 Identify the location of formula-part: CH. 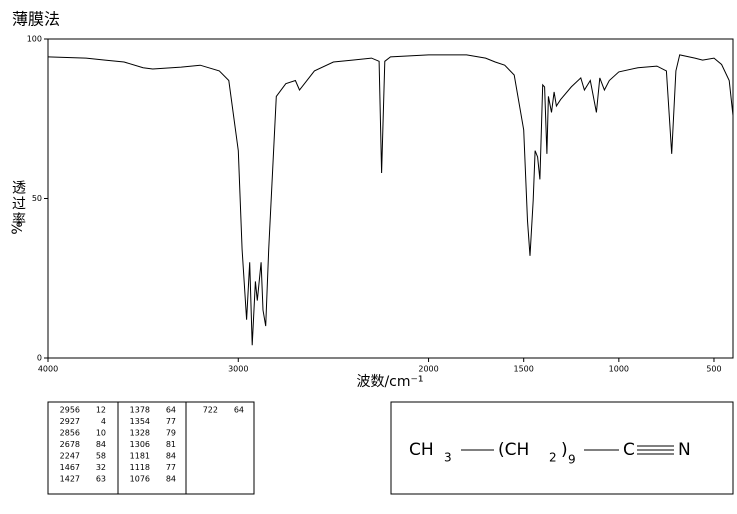
(421, 450).